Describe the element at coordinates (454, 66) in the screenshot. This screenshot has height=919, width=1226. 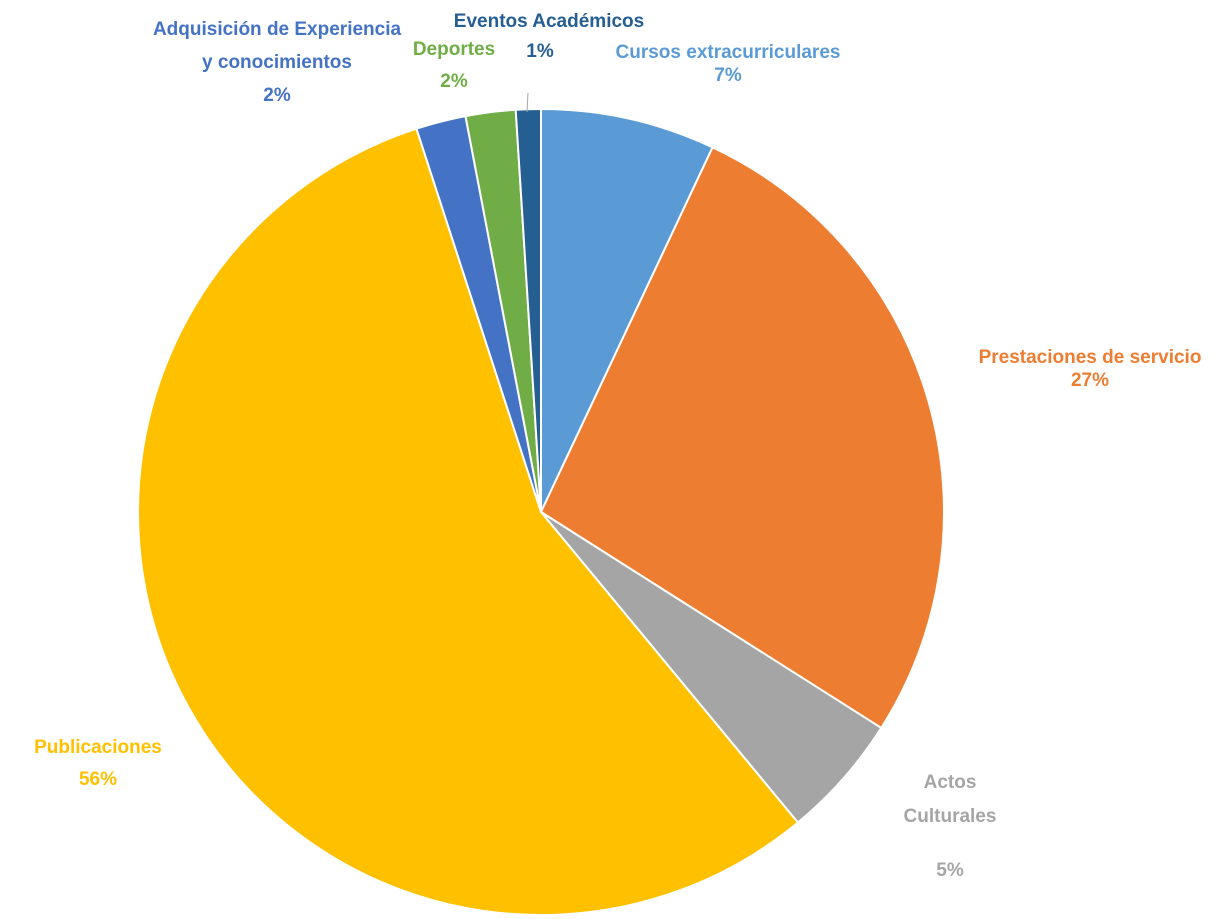
I see `label-deportes: Deportes 2%` at that location.